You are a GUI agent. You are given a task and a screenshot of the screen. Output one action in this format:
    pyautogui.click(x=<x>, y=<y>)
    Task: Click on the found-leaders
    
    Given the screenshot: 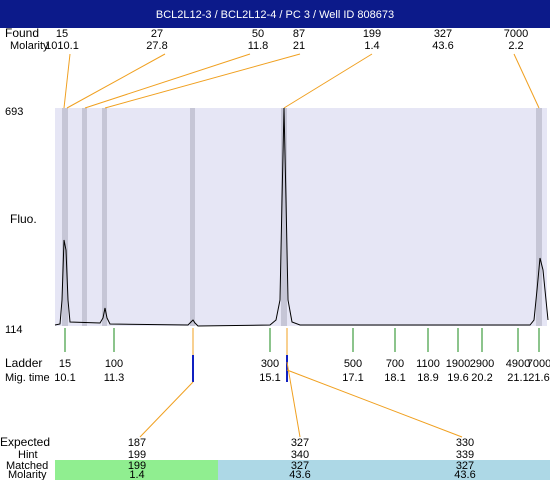 What is the action you would take?
    pyautogui.click(x=301, y=81)
    